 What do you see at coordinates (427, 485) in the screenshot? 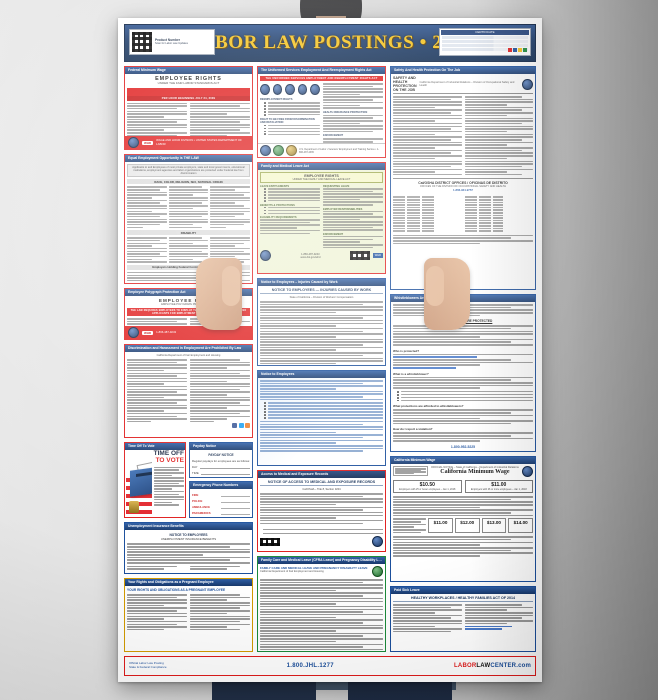
I see `minimum-wage-rate: $10.50` at bounding box center [427, 485].